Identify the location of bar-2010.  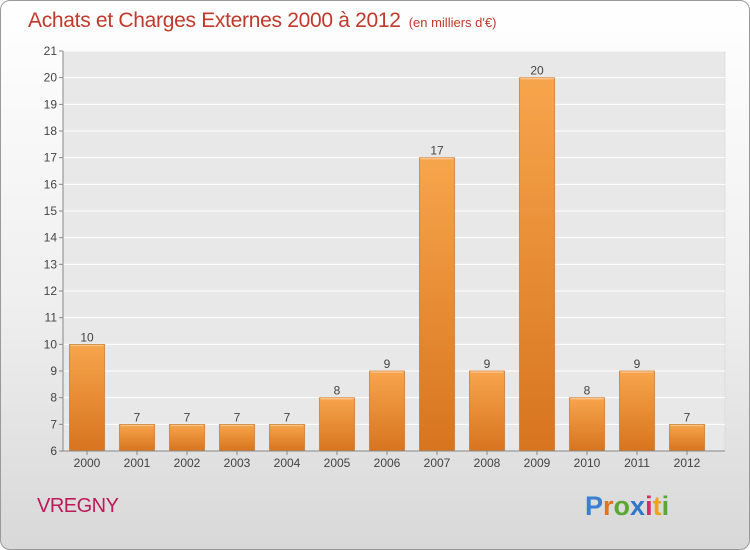
(587, 424).